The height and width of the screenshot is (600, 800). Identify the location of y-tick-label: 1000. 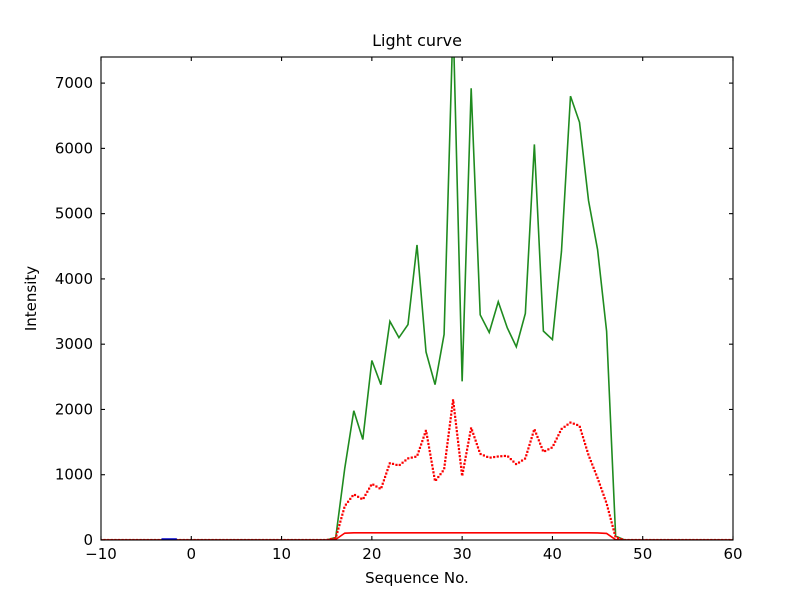
(74, 475).